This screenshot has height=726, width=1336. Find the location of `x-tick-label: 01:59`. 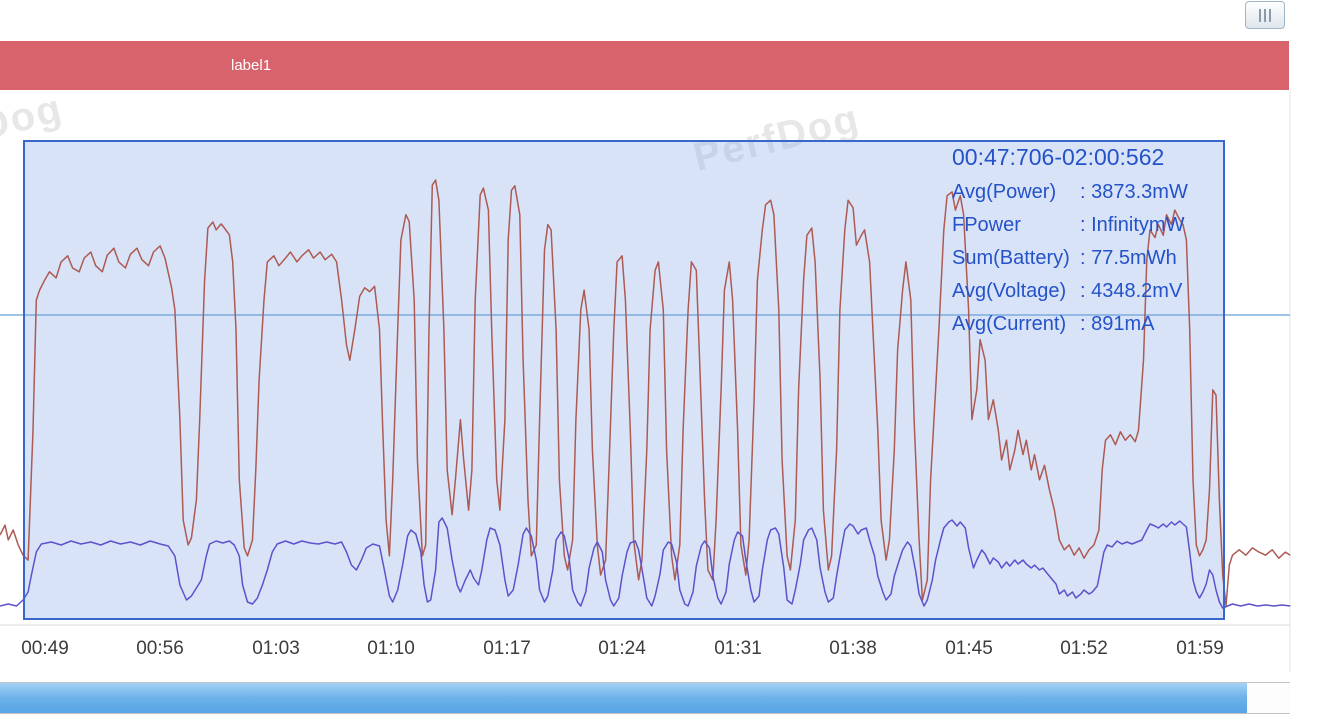

x-tick-label: 01:59 is located at coordinates (1200, 648).